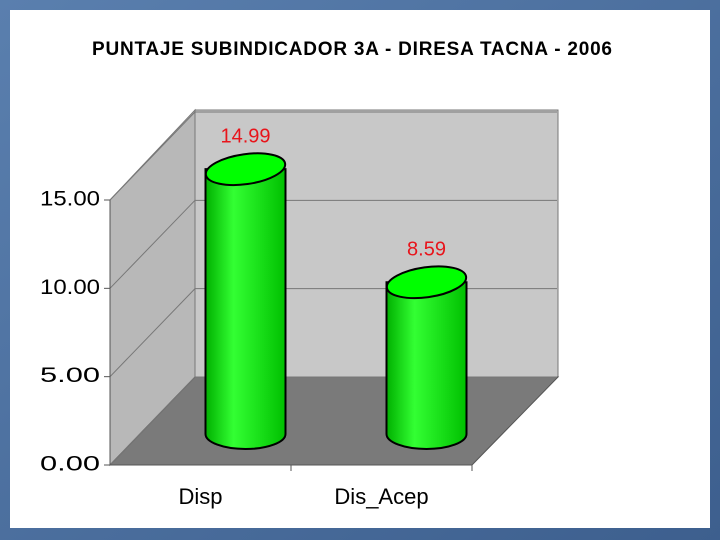  Describe the element at coordinates (200, 496) in the screenshot. I see `x-tick-label: Disp` at that location.